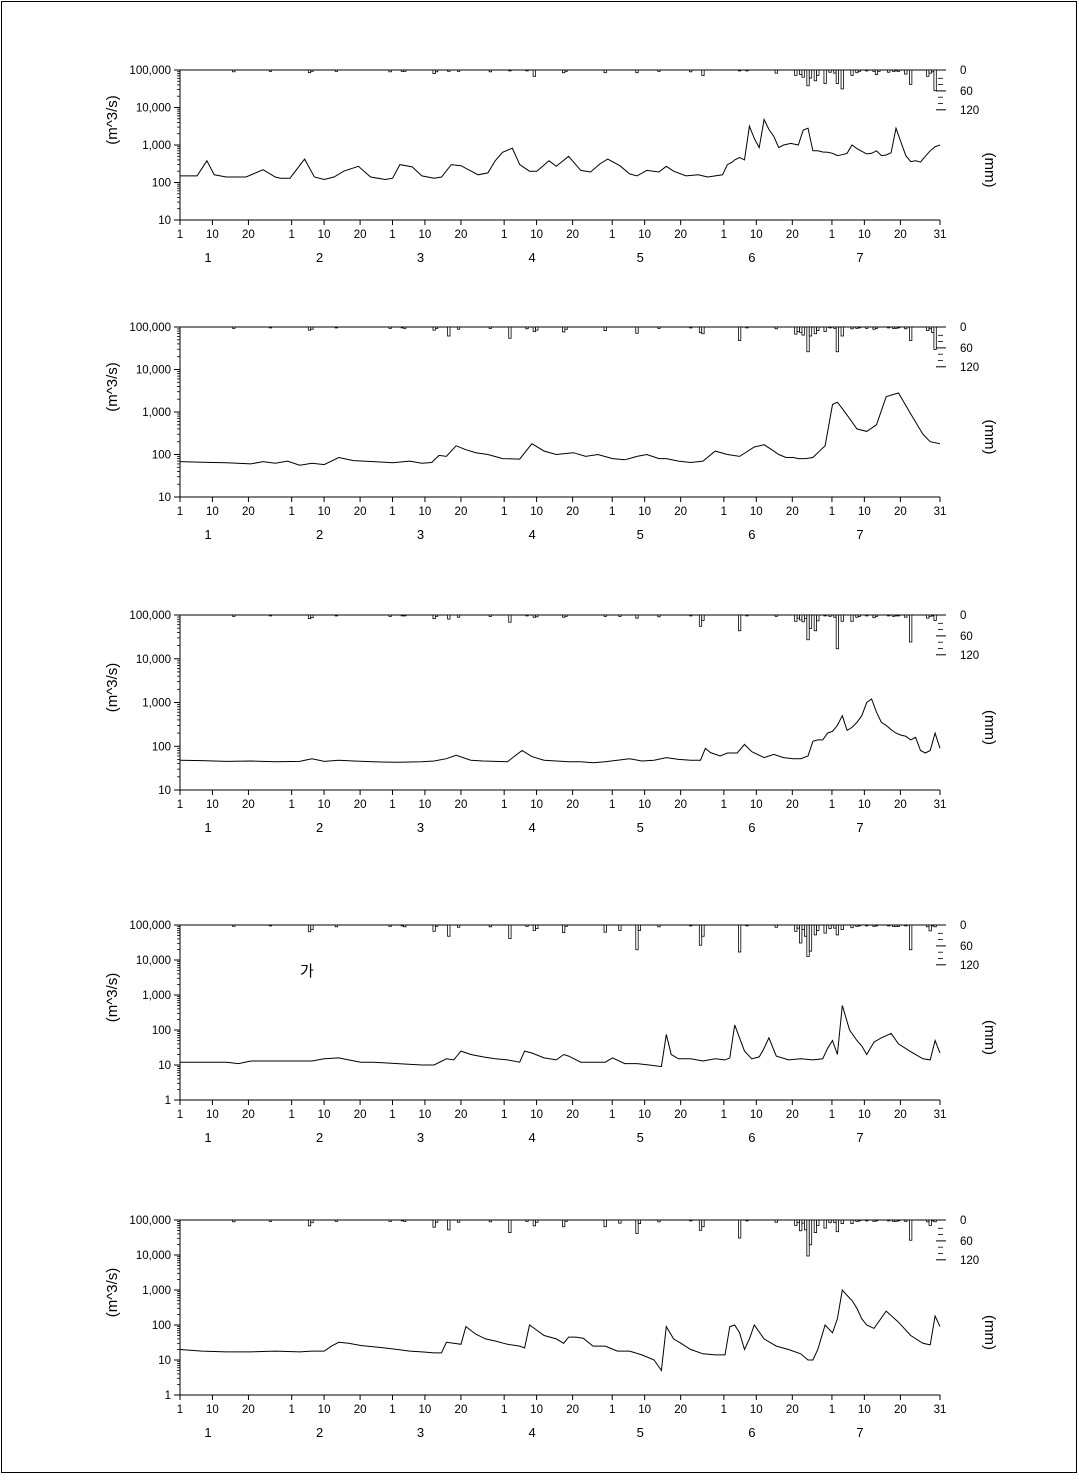  Describe the element at coordinates (153, 109) in the screenshot. I see `y-tick-label: 10,000` at that location.